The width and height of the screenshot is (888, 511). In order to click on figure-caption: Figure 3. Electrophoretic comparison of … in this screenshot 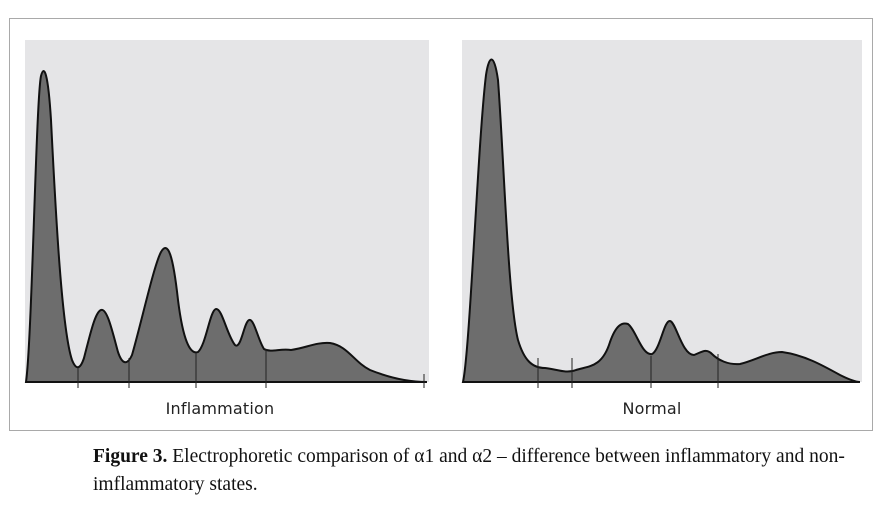, I will do `click(473, 471)`.